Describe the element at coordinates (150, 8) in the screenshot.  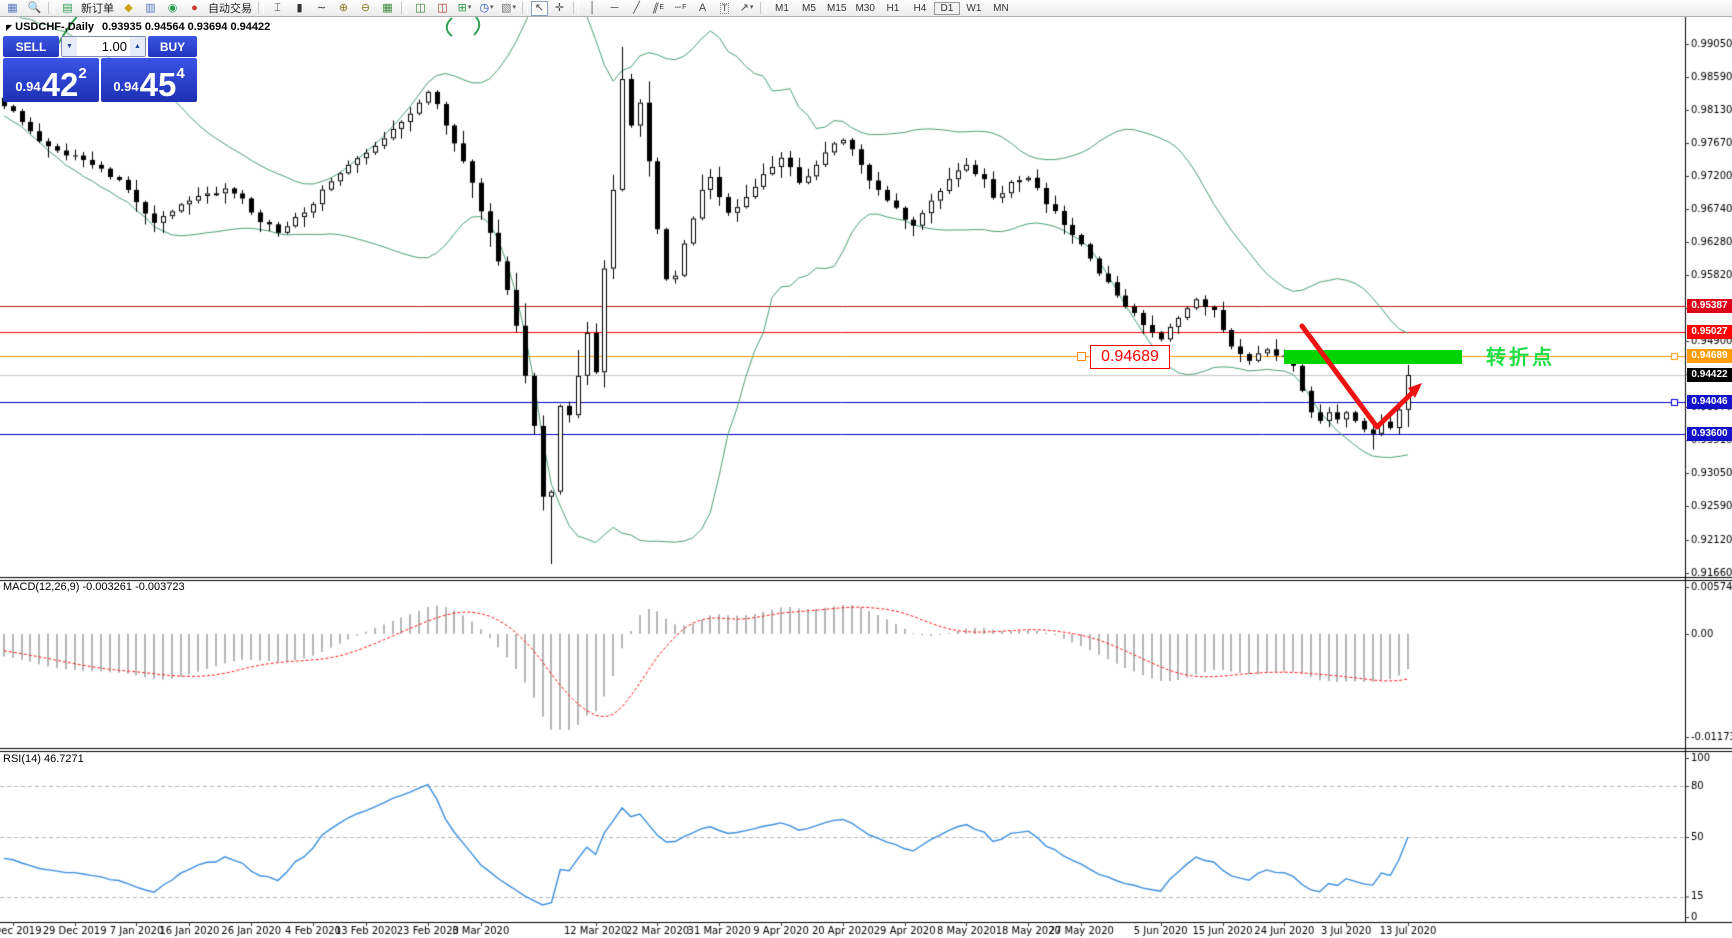
I see `navigator-icon: ▥` at that location.